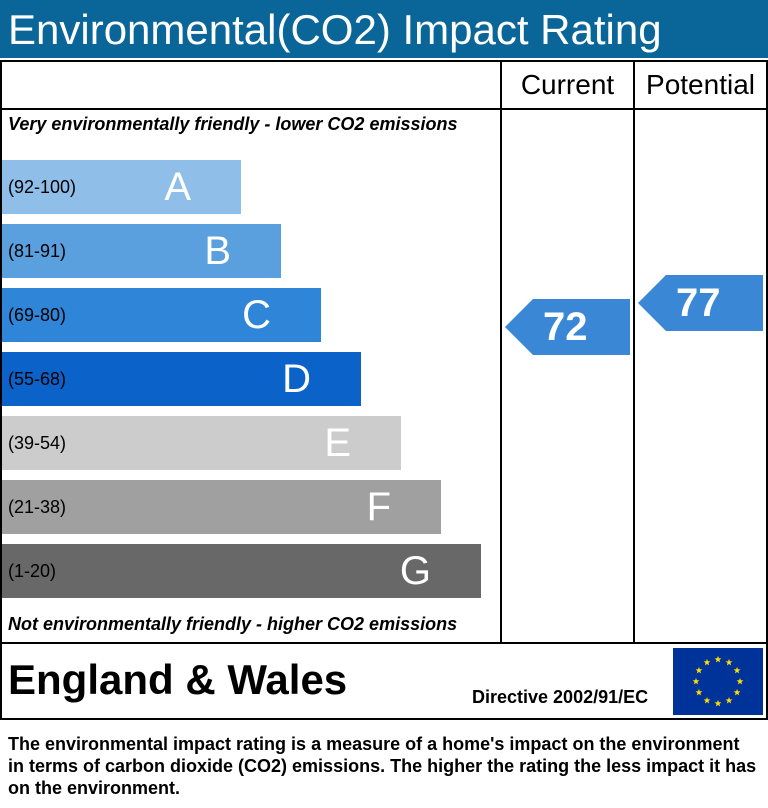  Describe the element at coordinates (335, 29) in the screenshot. I see `chart-title: Environmental(CO2) Impact Rating` at that location.